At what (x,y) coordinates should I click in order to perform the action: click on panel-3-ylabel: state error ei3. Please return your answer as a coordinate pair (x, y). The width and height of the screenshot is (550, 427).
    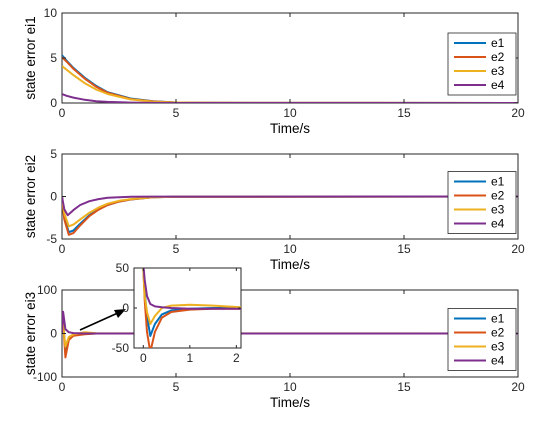
    Looking at the image, I should click on (30, 333).